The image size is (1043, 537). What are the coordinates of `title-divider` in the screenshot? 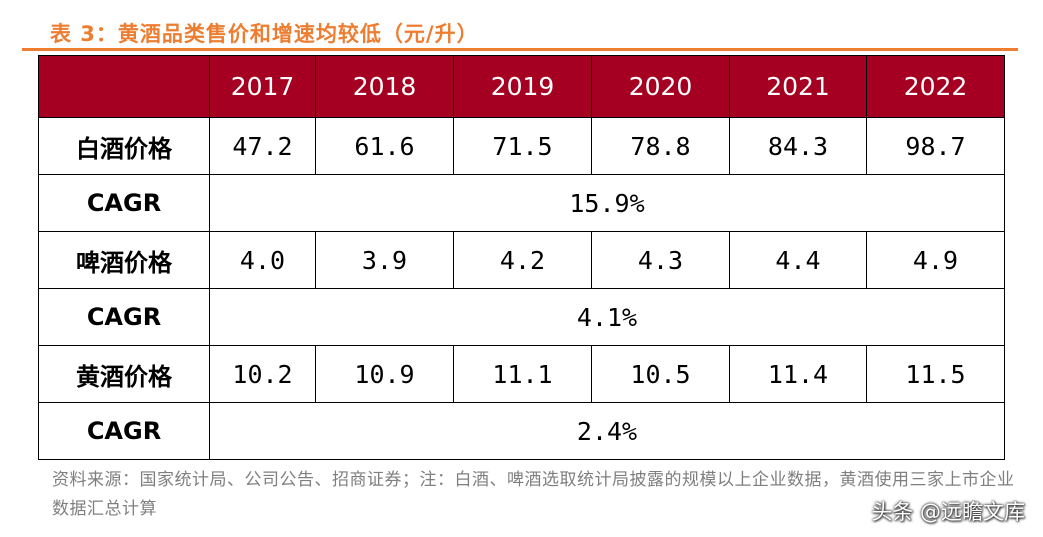 It's located at (520, 49).